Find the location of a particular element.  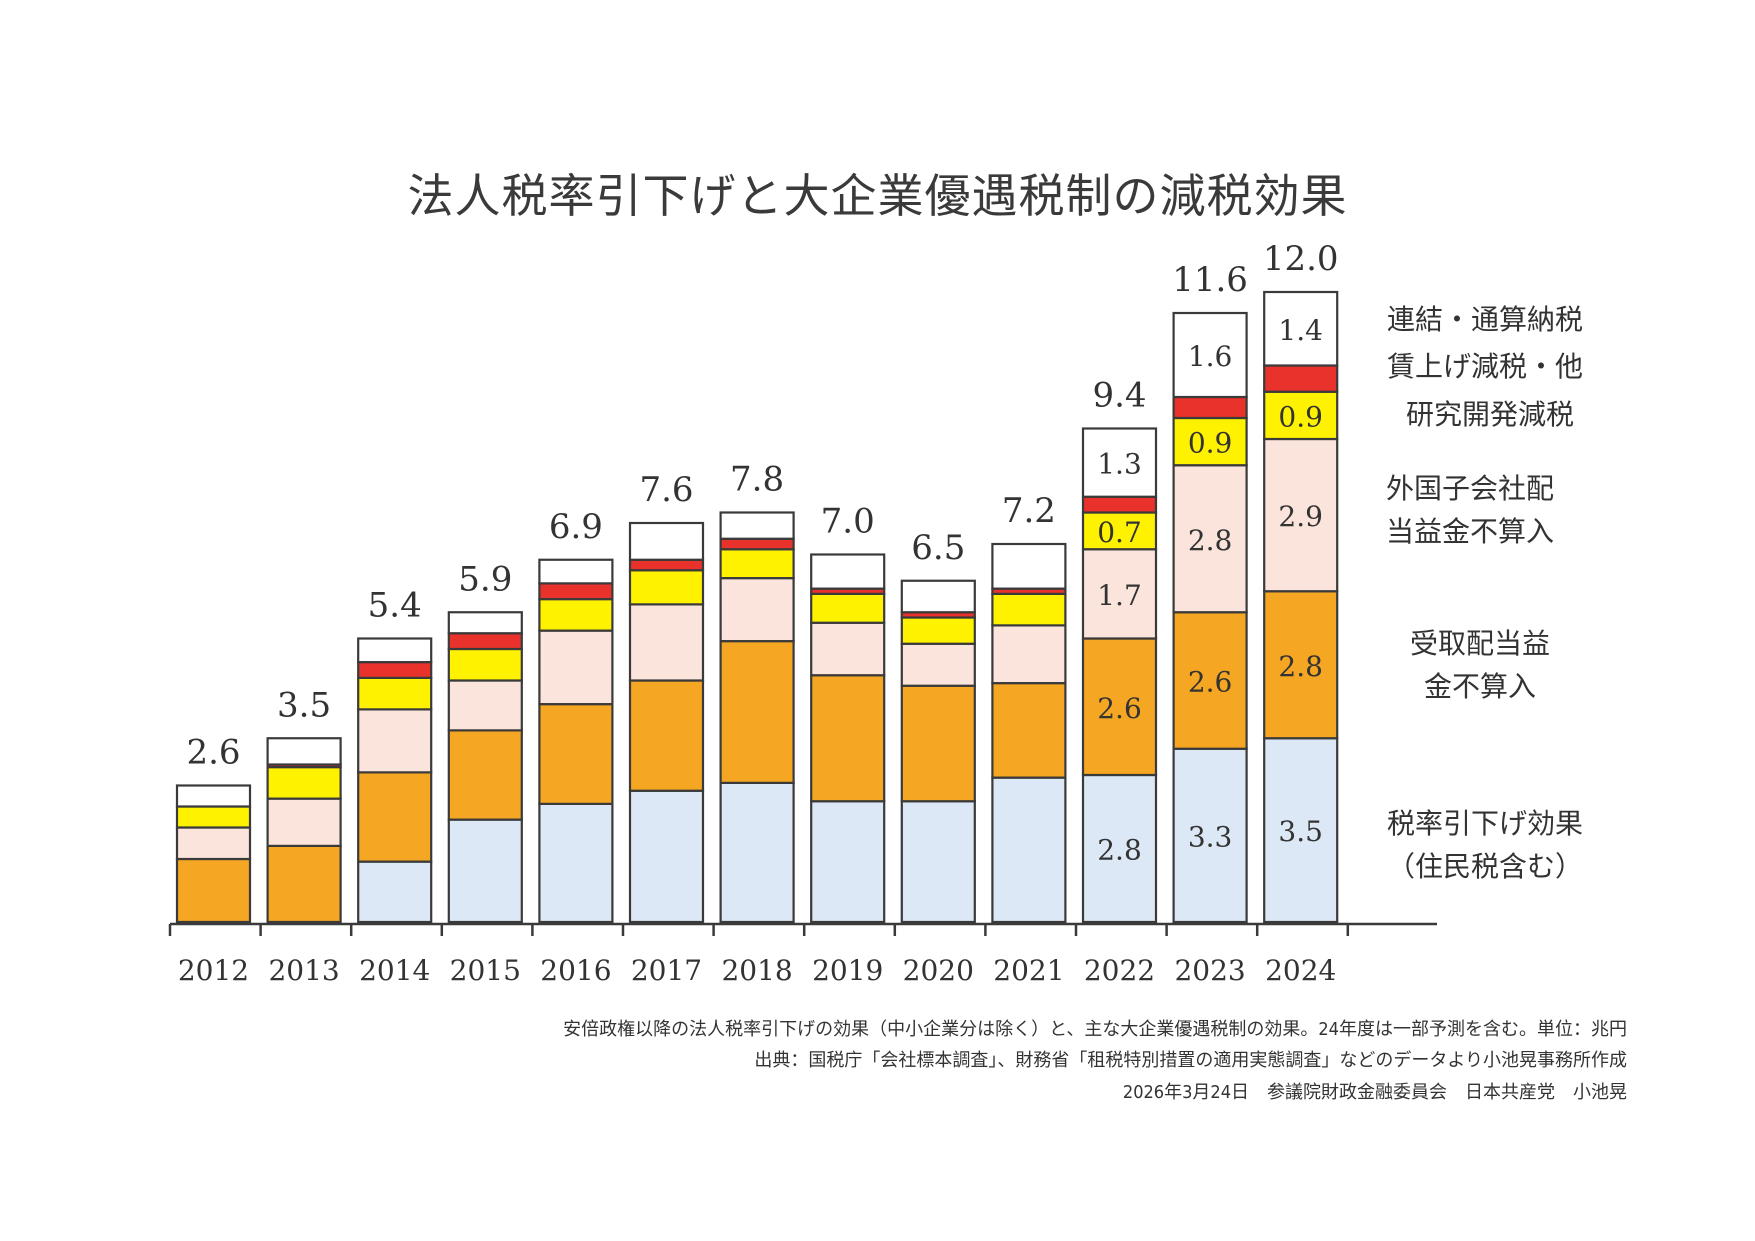

legend-label-wage: 賃上げ減税・他 is located at coordinates (1484, 366).